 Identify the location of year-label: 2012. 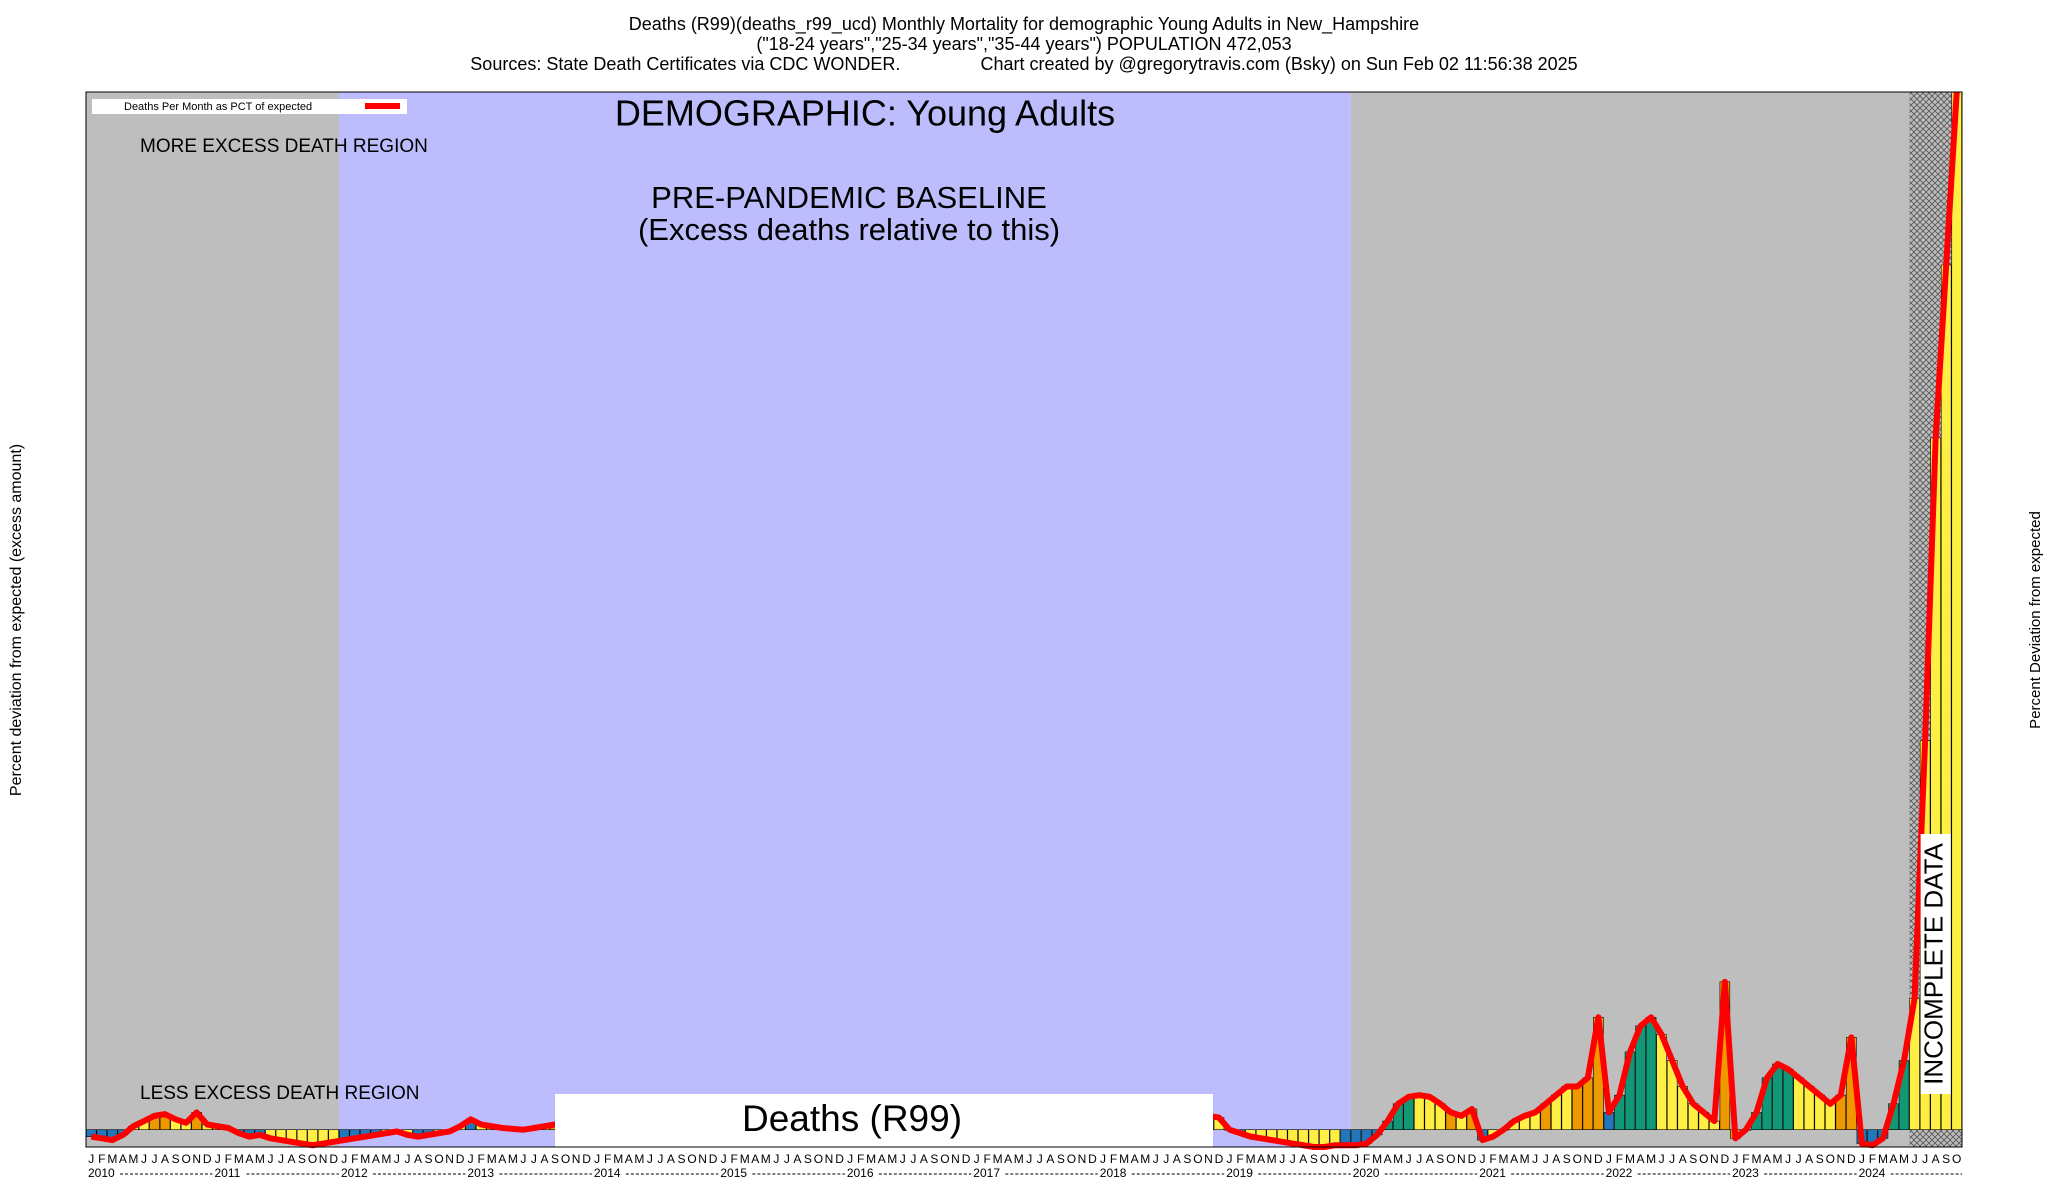
(354, 1173).